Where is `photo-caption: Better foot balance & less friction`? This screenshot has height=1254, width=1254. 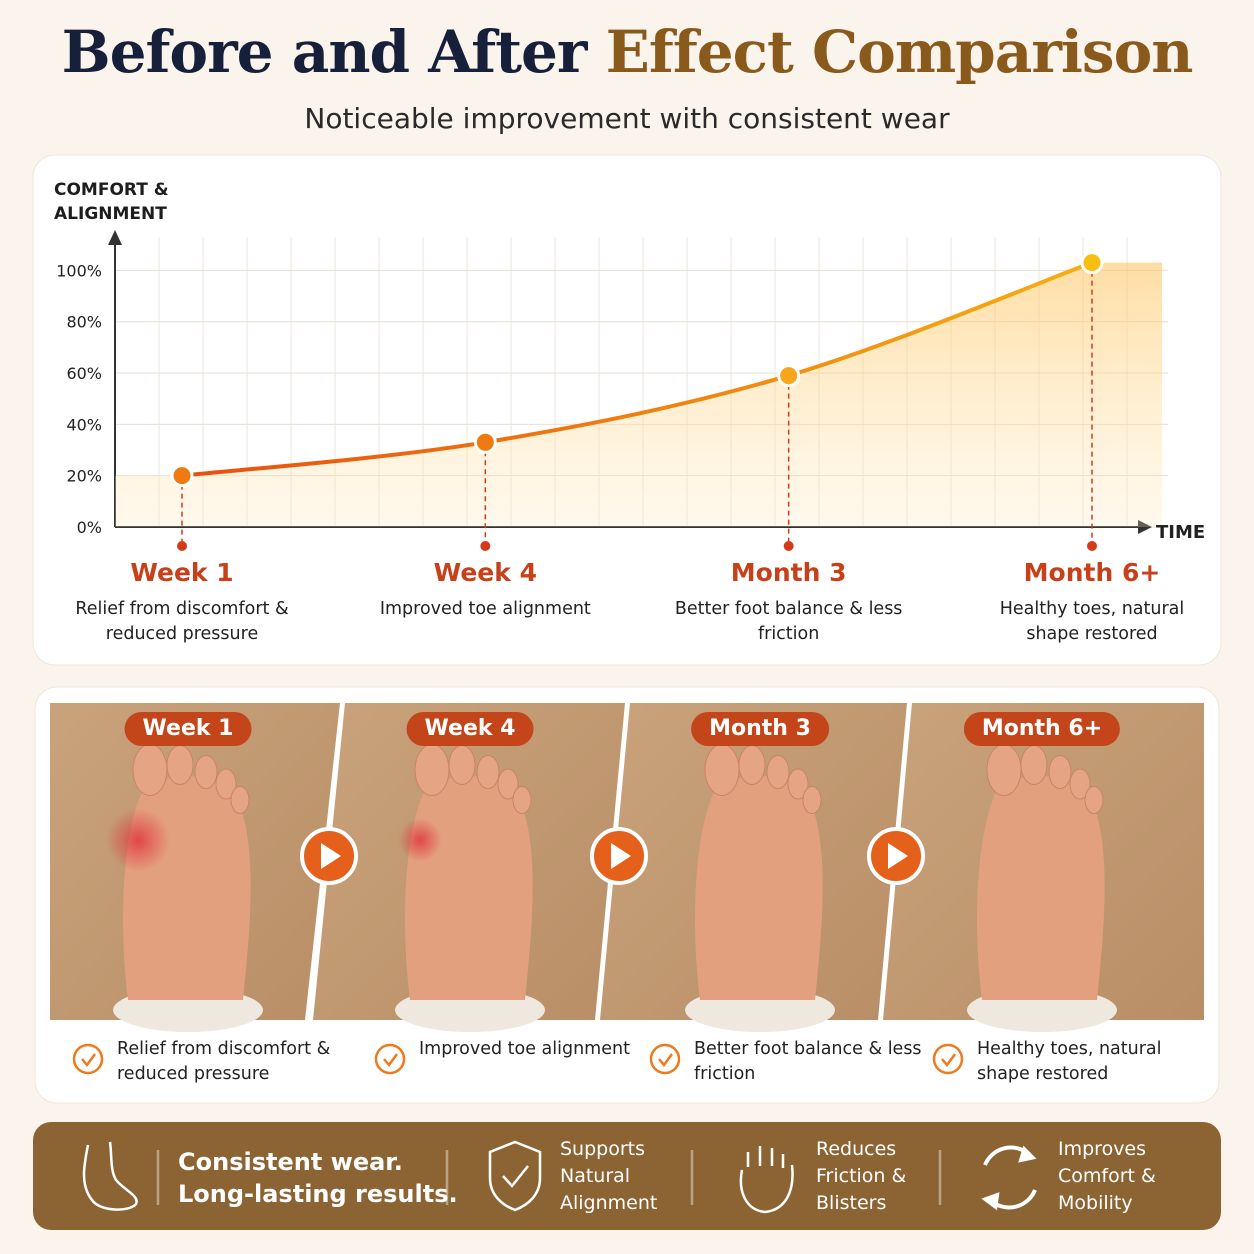
photo-caption: Better foot balance & less friction is located at coordinates (808, 1061).